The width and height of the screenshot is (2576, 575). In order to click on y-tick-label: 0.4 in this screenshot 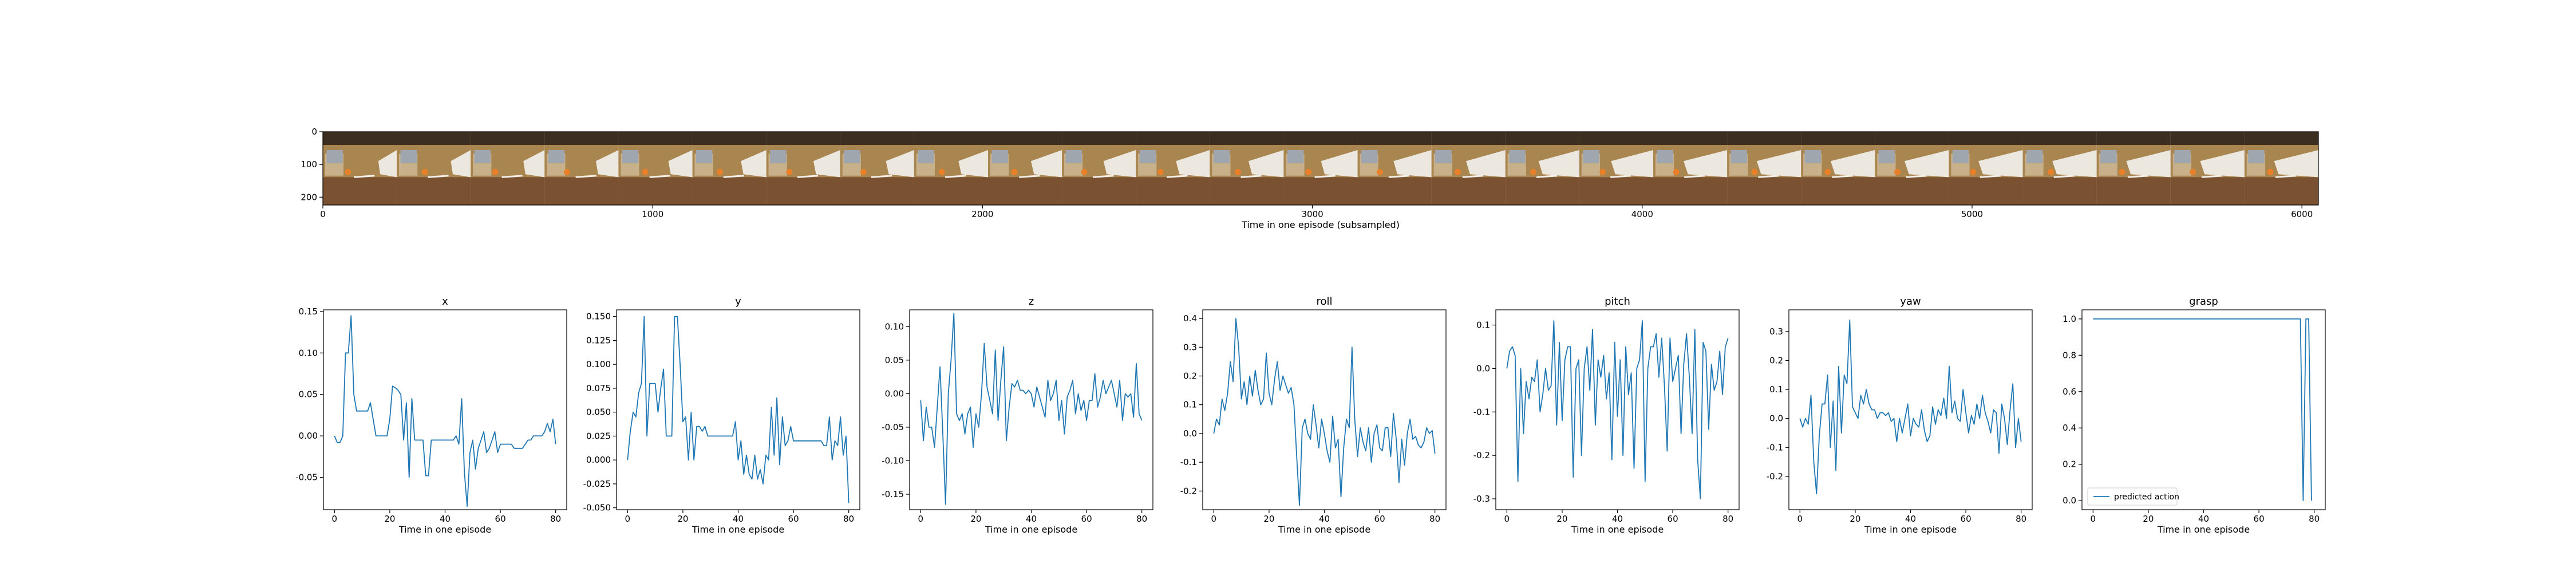, I will do `click(1190, 319)`.